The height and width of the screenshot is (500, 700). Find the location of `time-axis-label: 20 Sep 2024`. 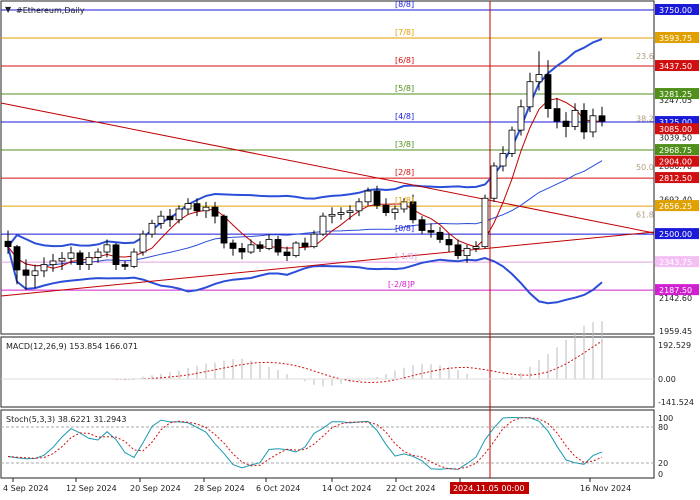

time-axis-label: 20 Sep 2024 is located at coordinates (155, 488).